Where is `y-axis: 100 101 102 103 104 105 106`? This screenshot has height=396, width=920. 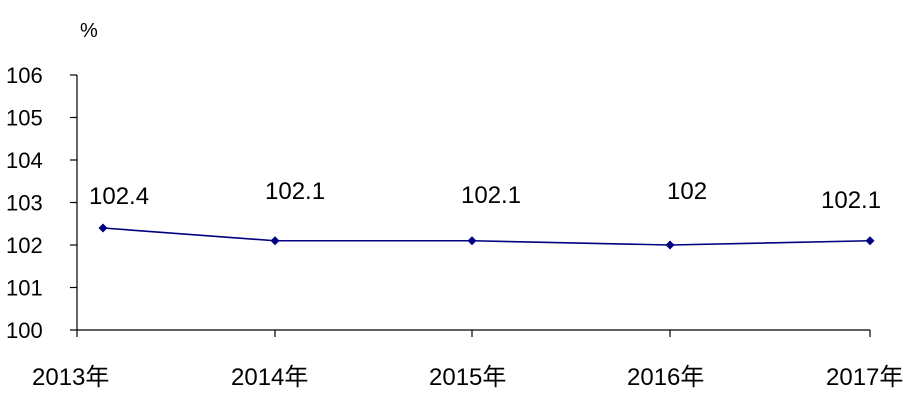 y-axis: 100 101 102 103 104 105 106 is located at coordinates (42, 203).